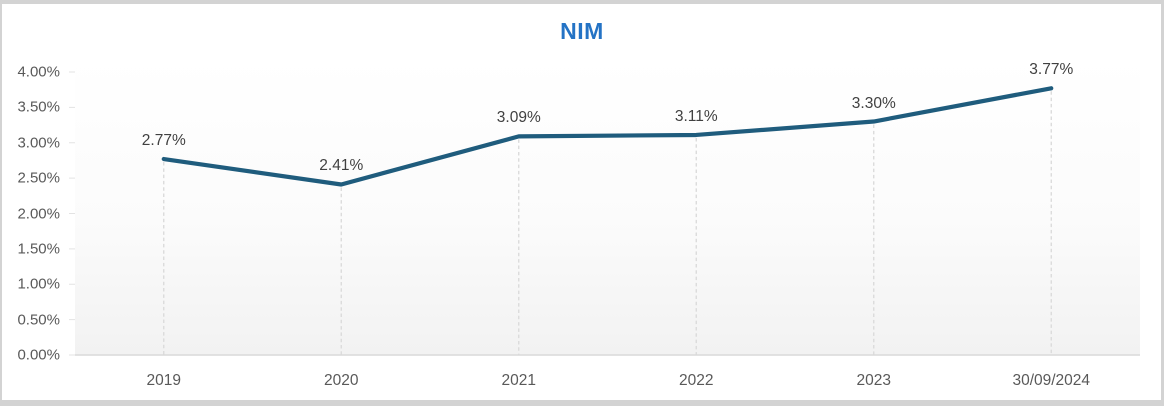 The width and height of the screenshot is (1164, 406). Describe the element at coordinates (518, 118) in the screenshot. I see `data-point-label: 3.09%` at that location.